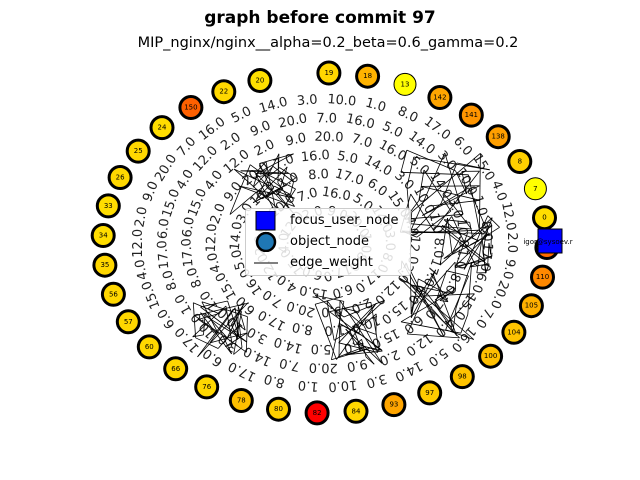 The height and width of the screenshot is (480, 640). What do you see at coordinates (342, 100) in the screenshot?
I see `edge-weight-label: 10.0` at bounding box center [342, 100].